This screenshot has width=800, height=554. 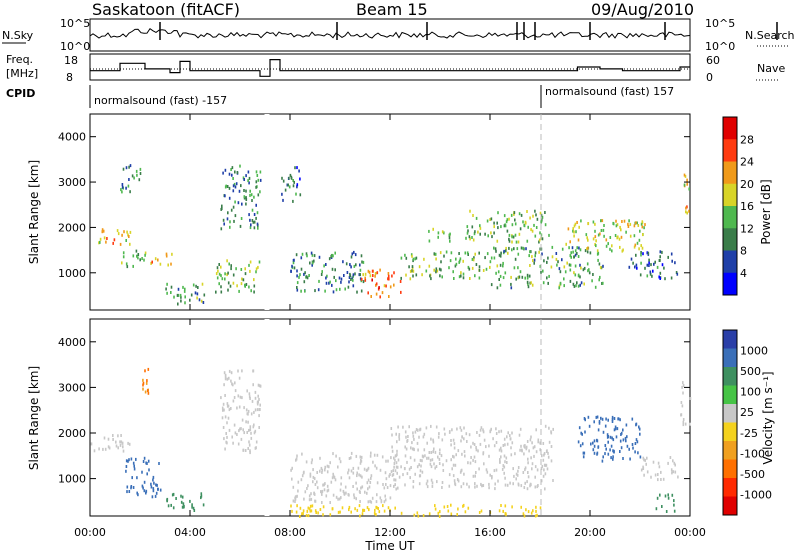 I want to click on noise-right-tick-top: 10^5, so click(x=720, y=23).